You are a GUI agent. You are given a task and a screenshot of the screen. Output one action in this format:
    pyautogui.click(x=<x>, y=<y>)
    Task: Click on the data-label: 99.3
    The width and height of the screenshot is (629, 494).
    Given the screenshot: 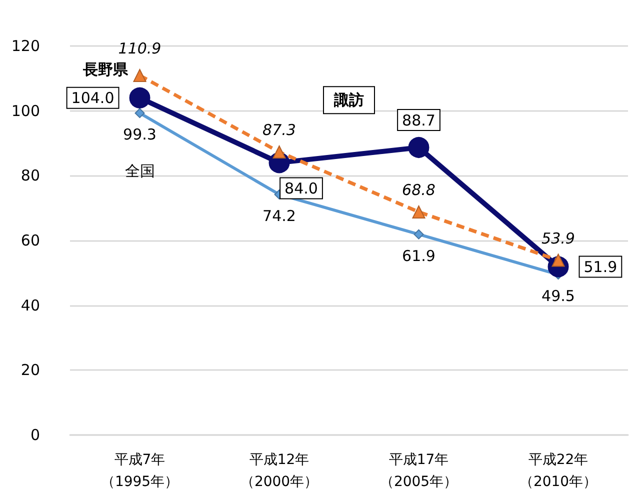 What is the action you would take?
    pyautogui.click(x=139, y=135)
    